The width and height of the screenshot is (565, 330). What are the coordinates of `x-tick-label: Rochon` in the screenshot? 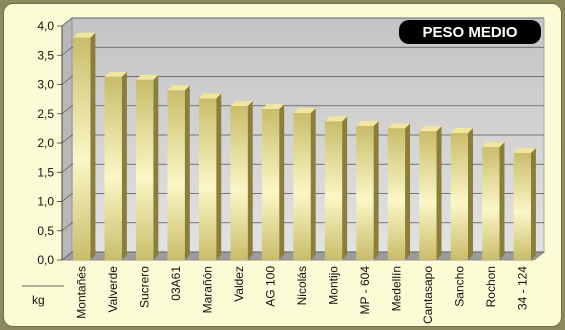 It's located at (491, 286).